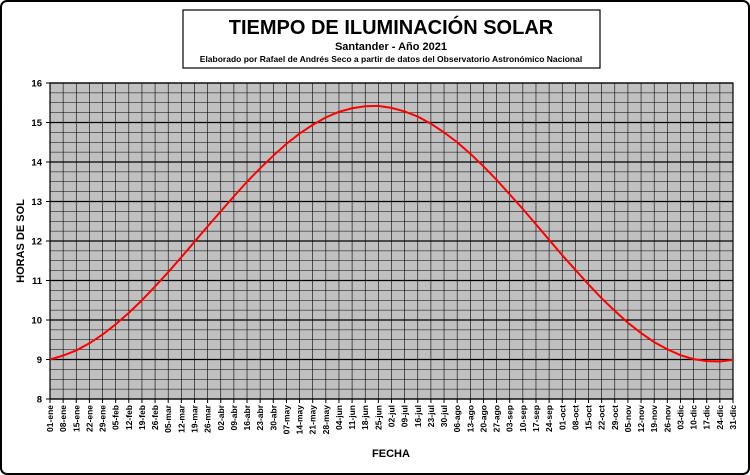 The height and width of the screenshot is (475, 750). I want to click on x-tick-label: 12-feb, so click(129, 417).